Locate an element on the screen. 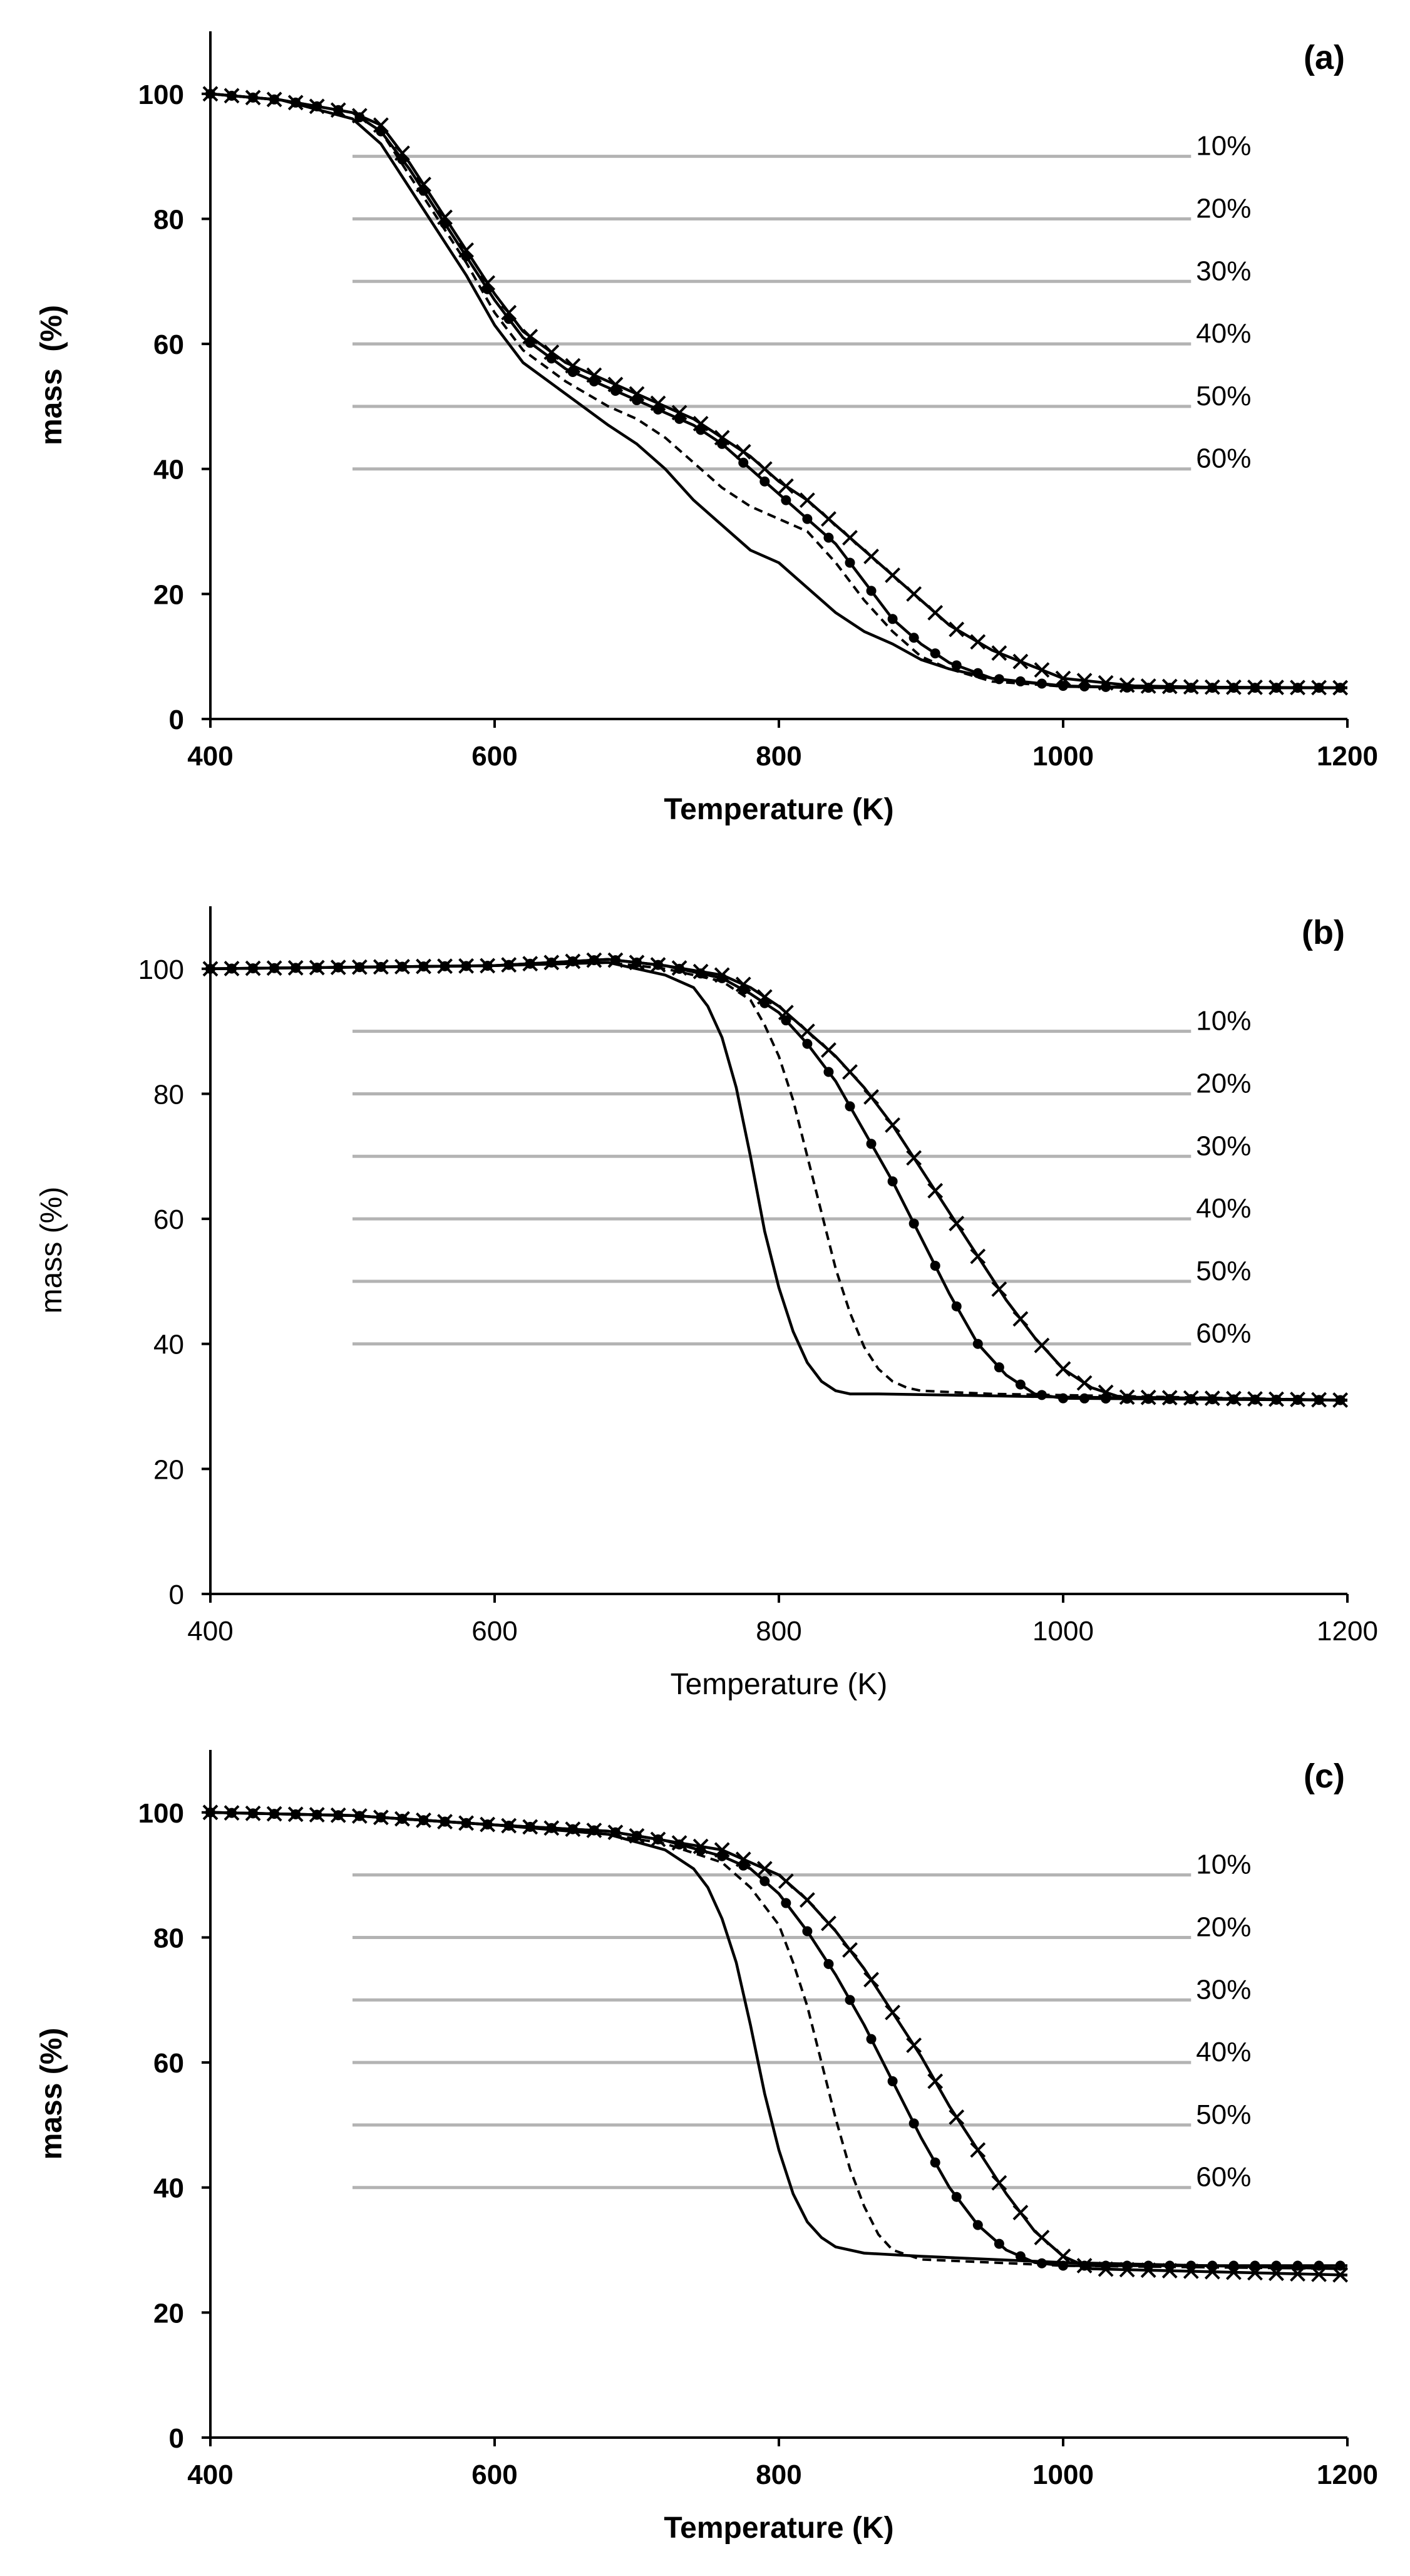  x-tick-label: 400 is located at coordinates (210, 1631).